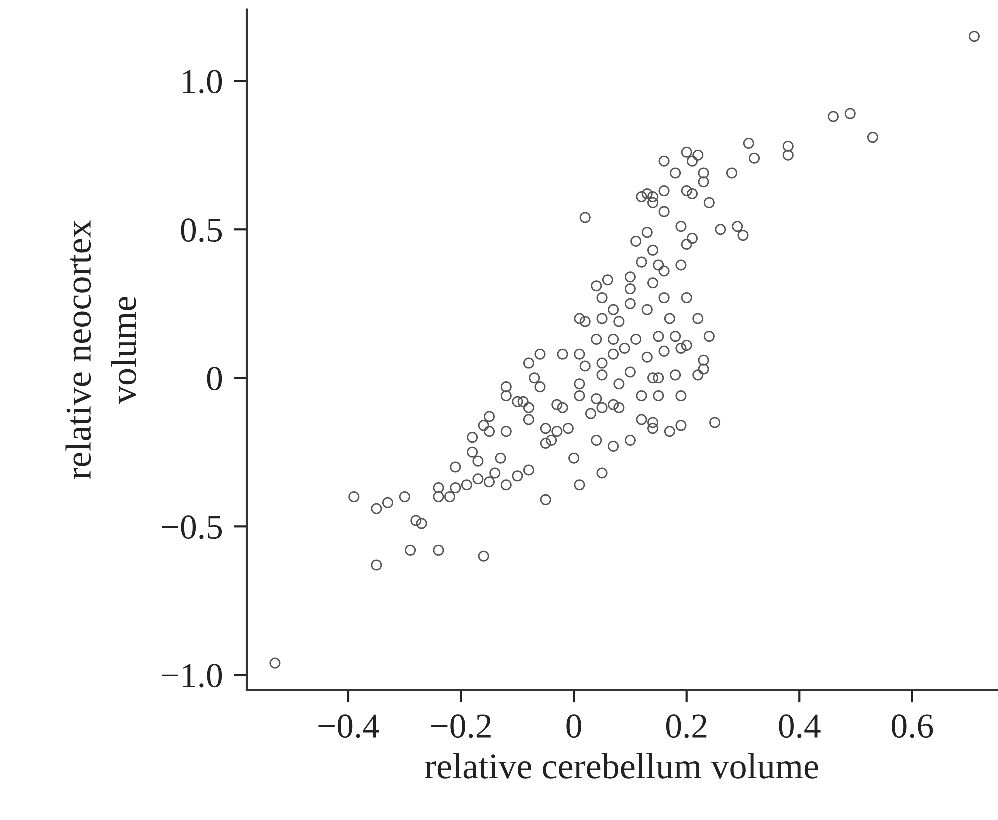 The image size is (998, 820). What do you see at coordinates (192, 676) in the screenshot?
I see `y-tick-label: −1.0` at bounding box center [192, 676].